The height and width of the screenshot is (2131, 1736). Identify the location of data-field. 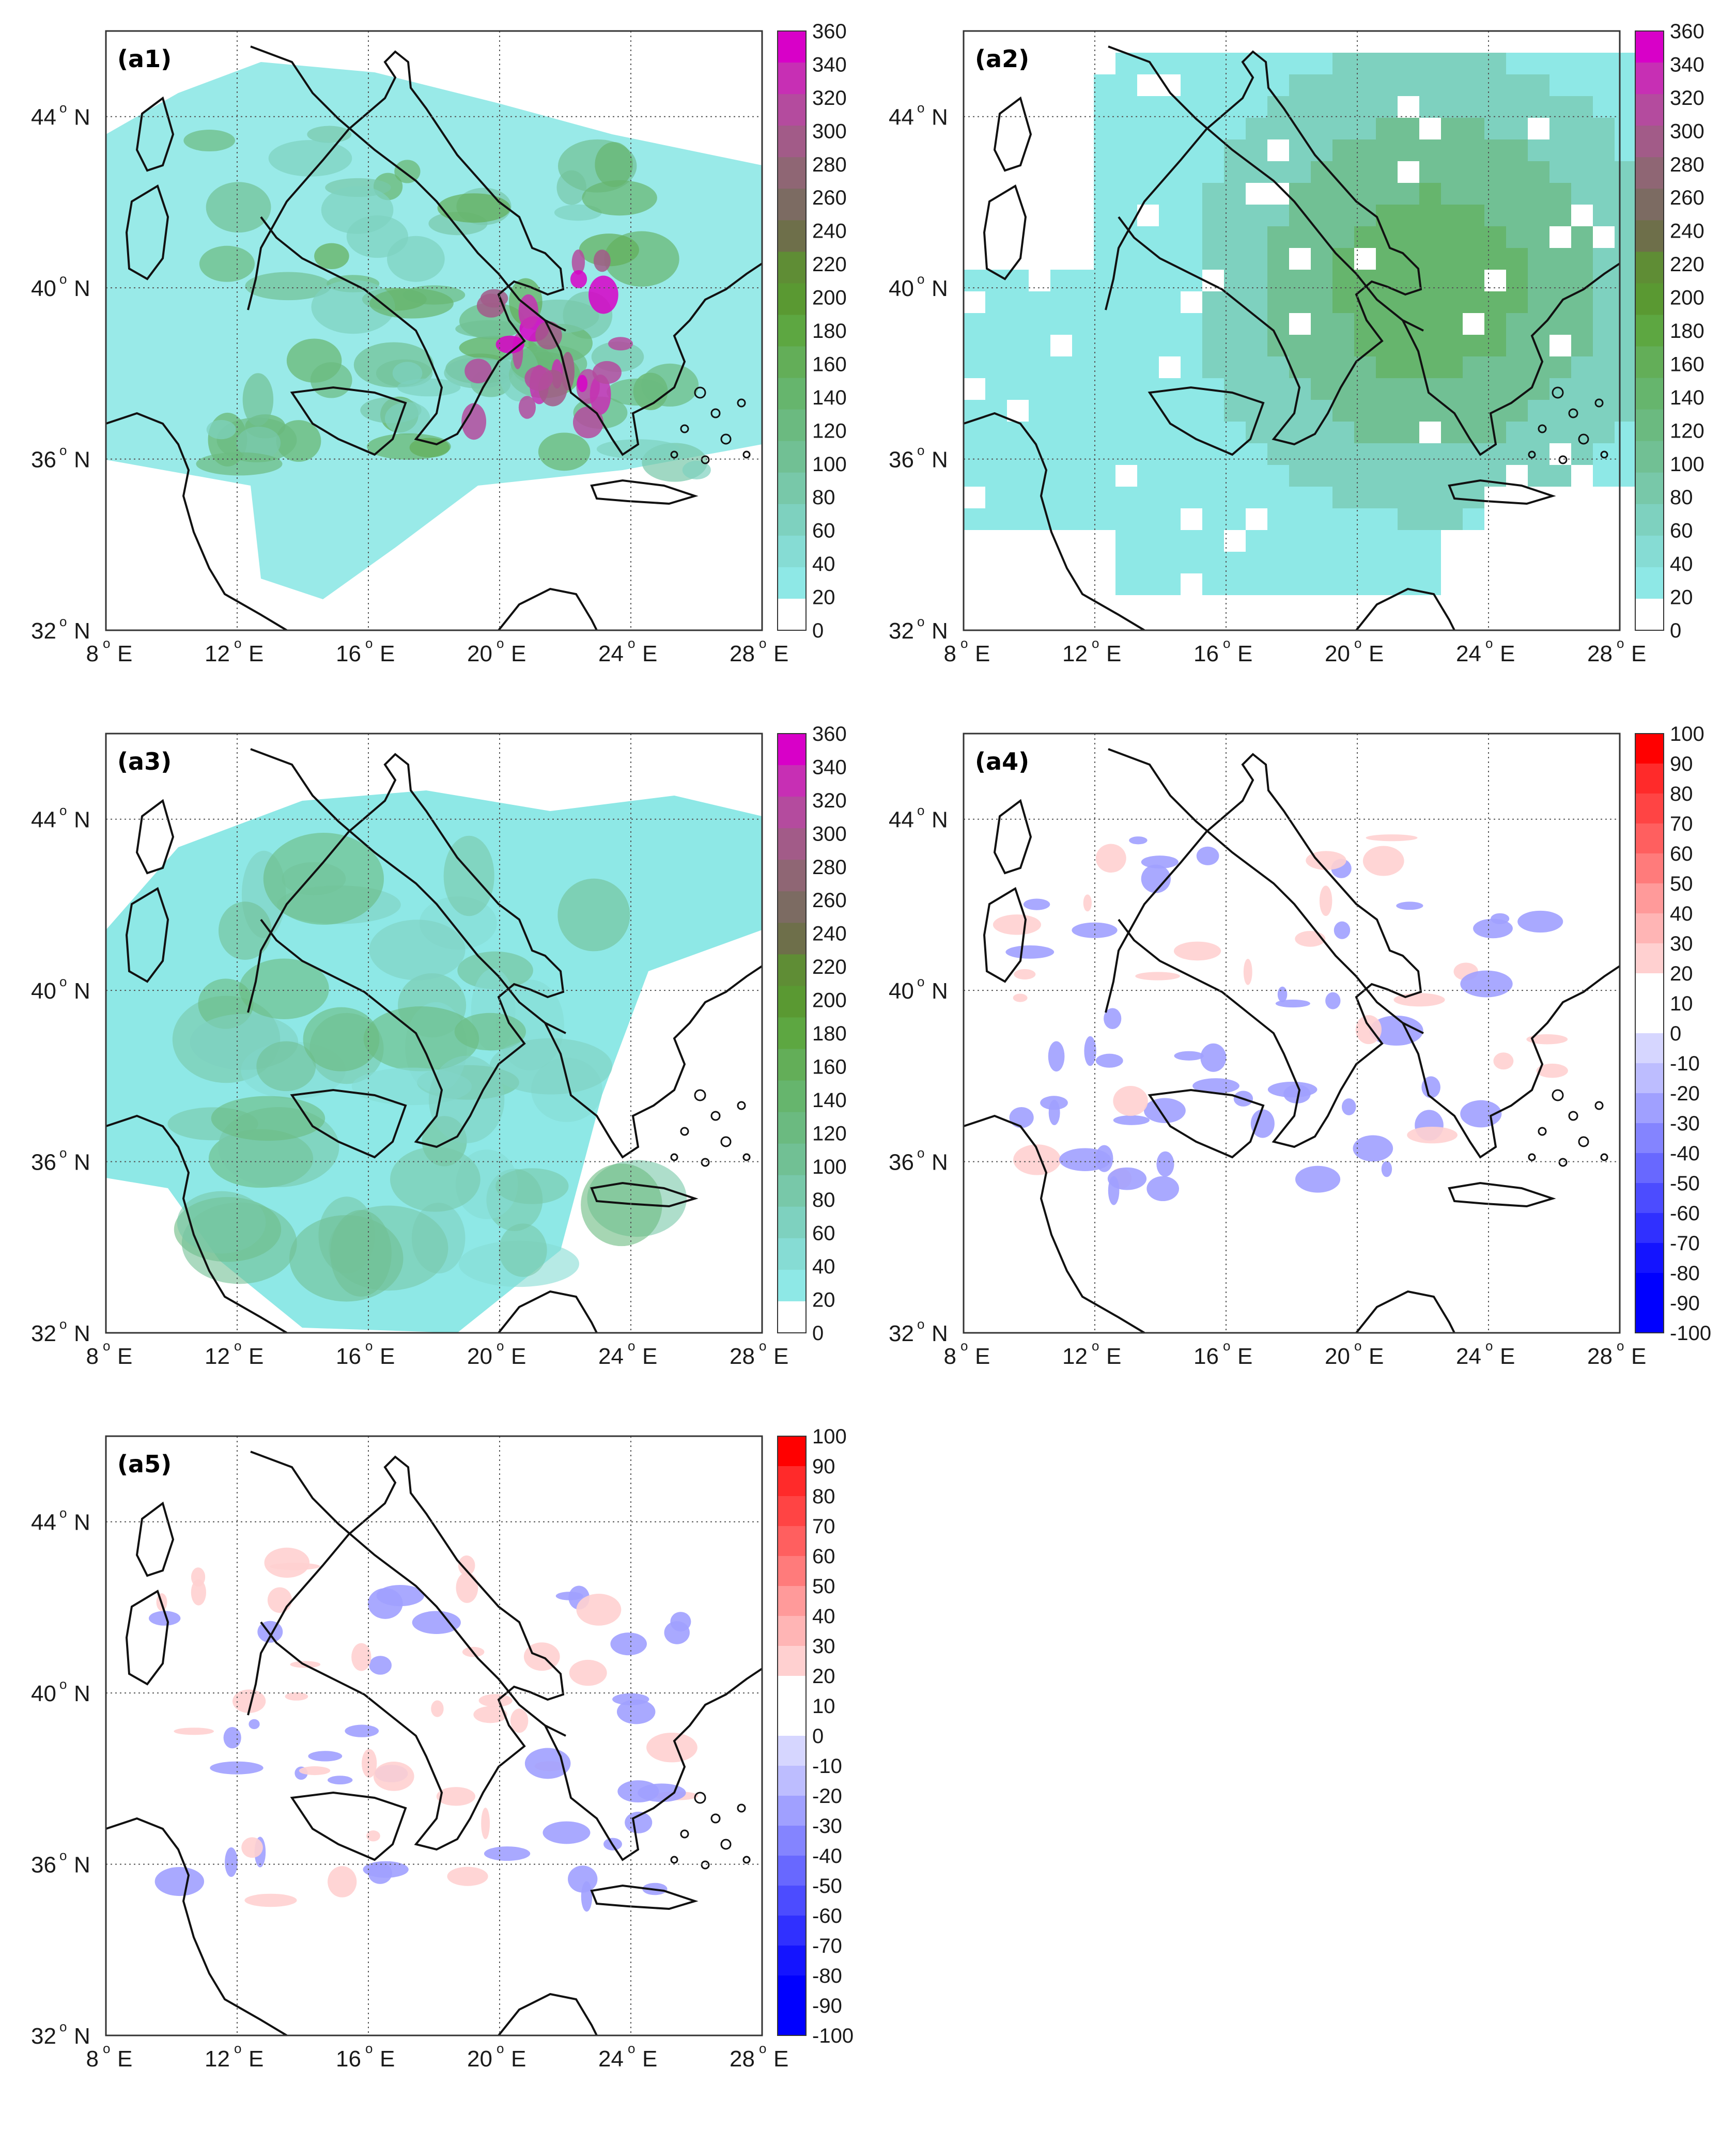
(434, 1061).